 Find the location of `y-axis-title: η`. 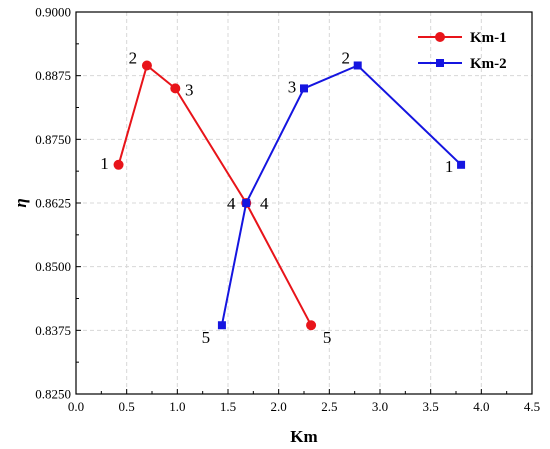

y-axis-title: η is located at coordinates (20, 202).